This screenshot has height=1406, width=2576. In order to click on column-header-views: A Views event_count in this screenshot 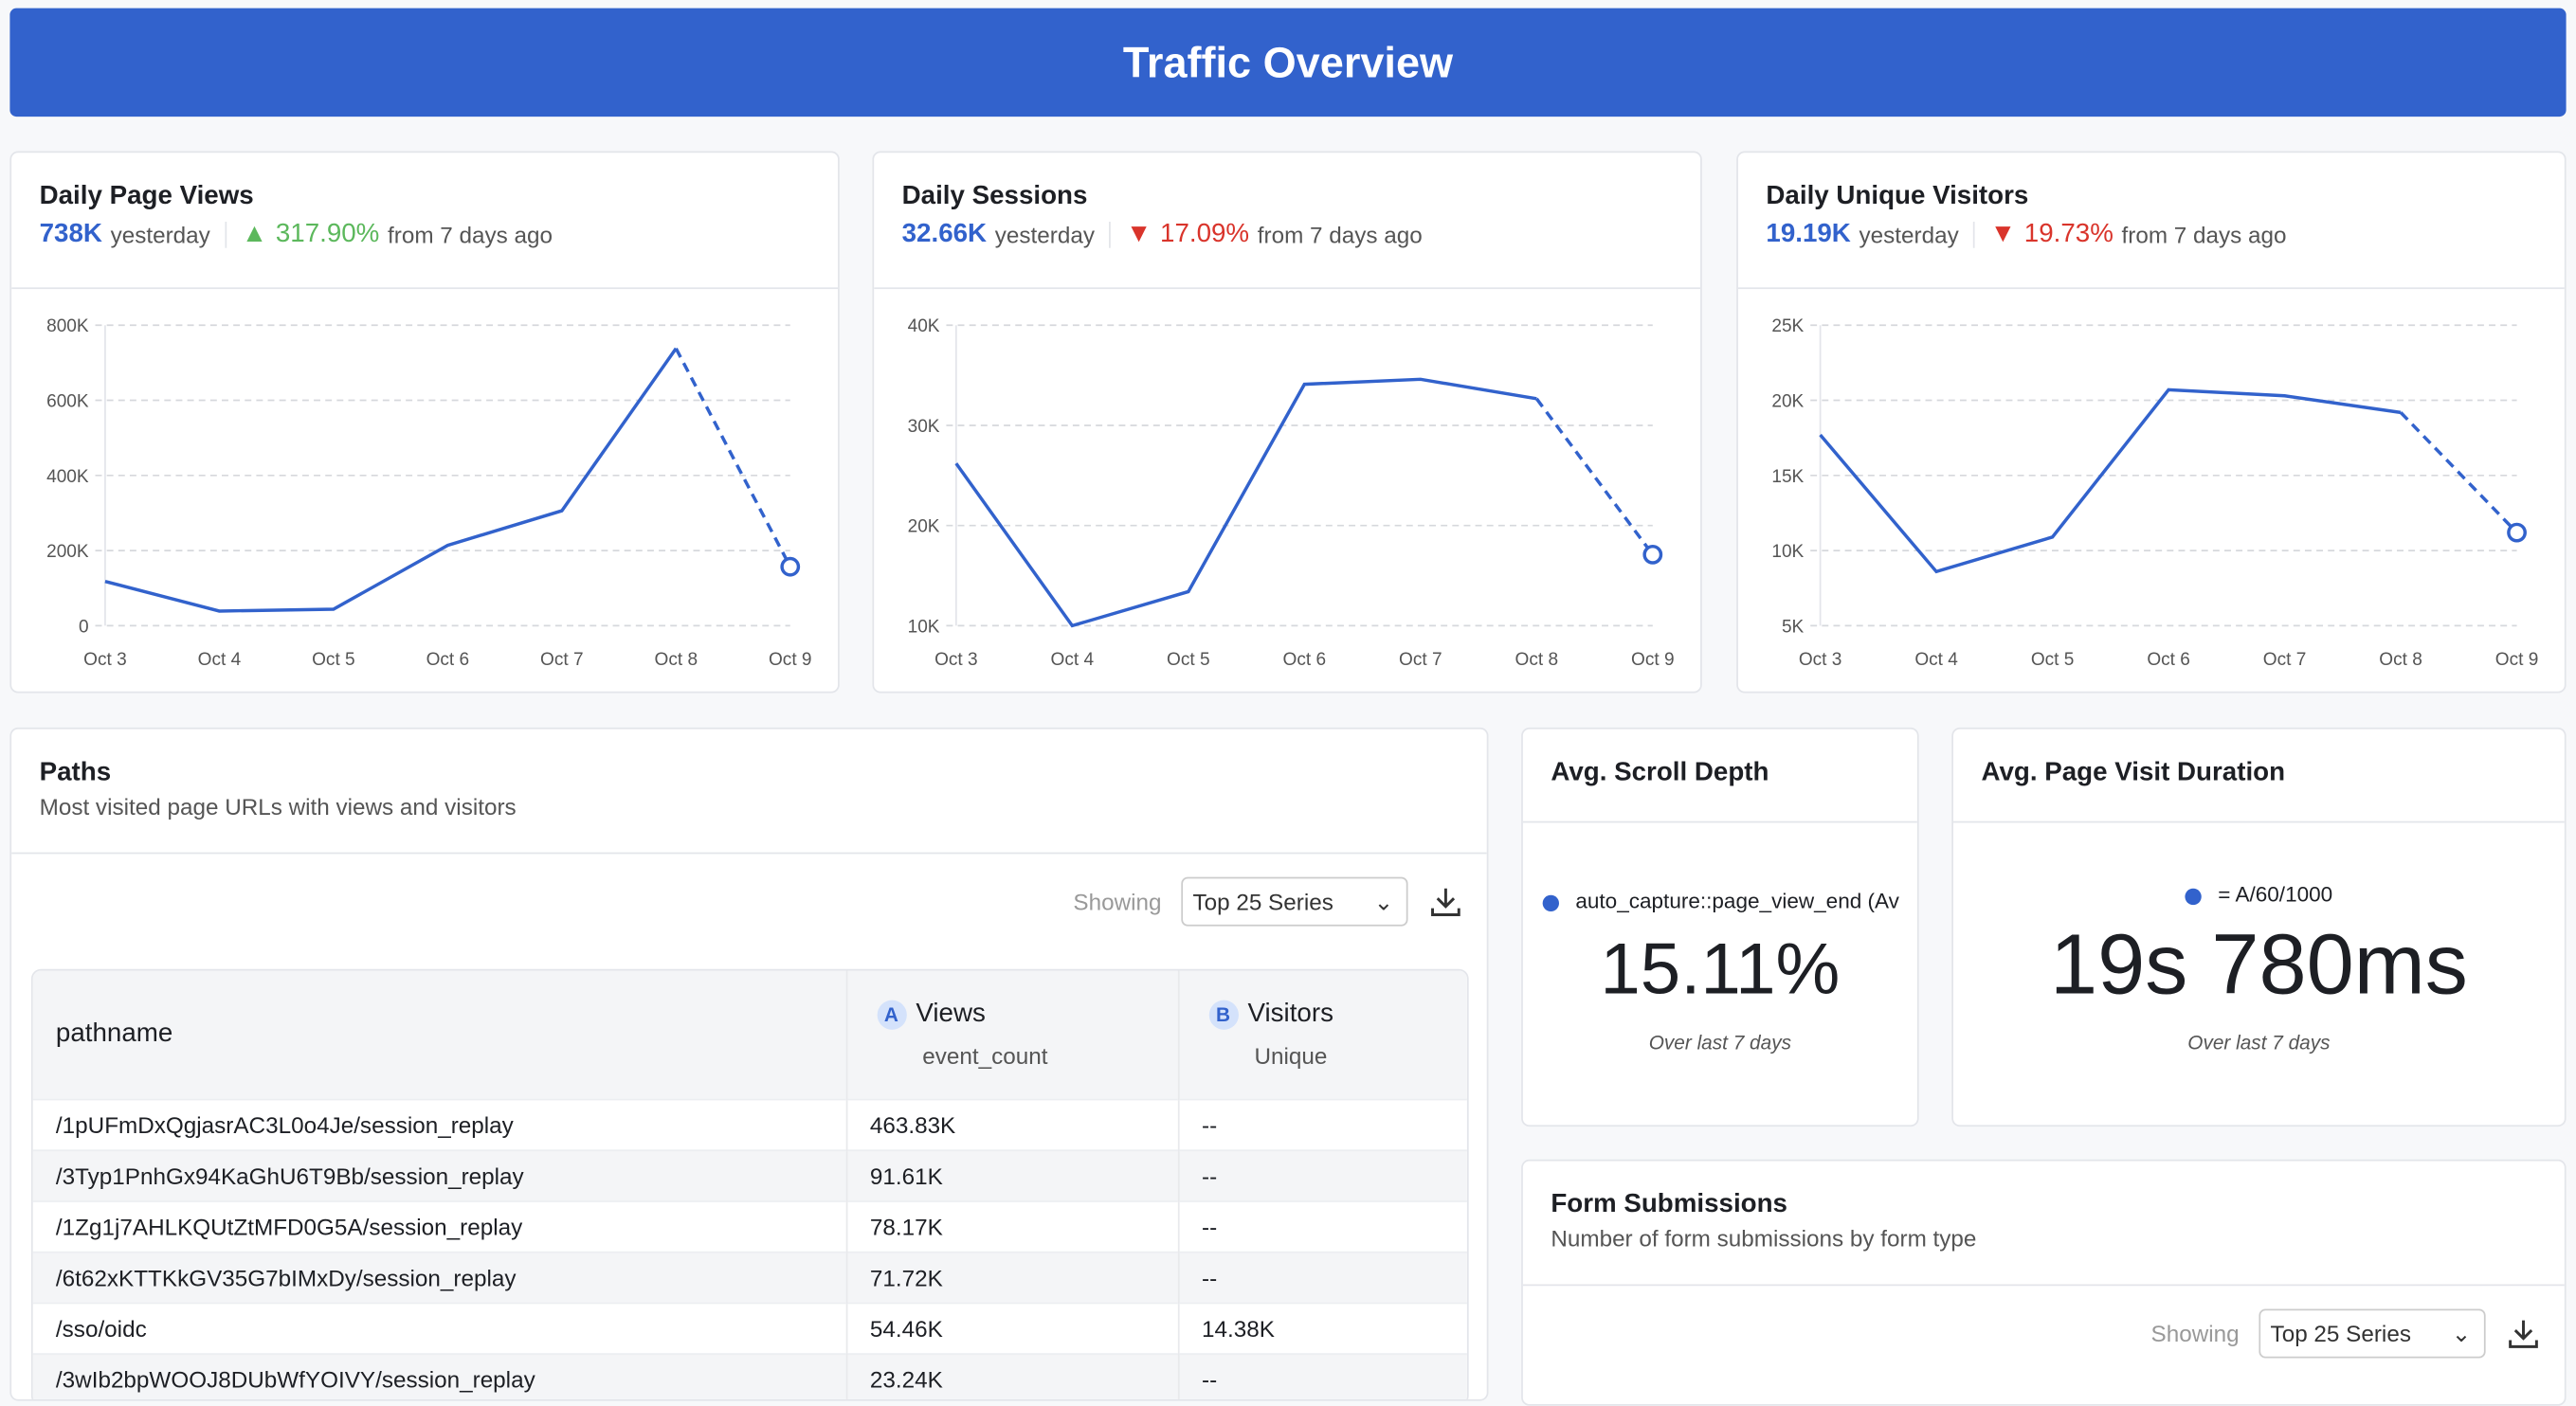, I will do `click(1012, 1034)`.